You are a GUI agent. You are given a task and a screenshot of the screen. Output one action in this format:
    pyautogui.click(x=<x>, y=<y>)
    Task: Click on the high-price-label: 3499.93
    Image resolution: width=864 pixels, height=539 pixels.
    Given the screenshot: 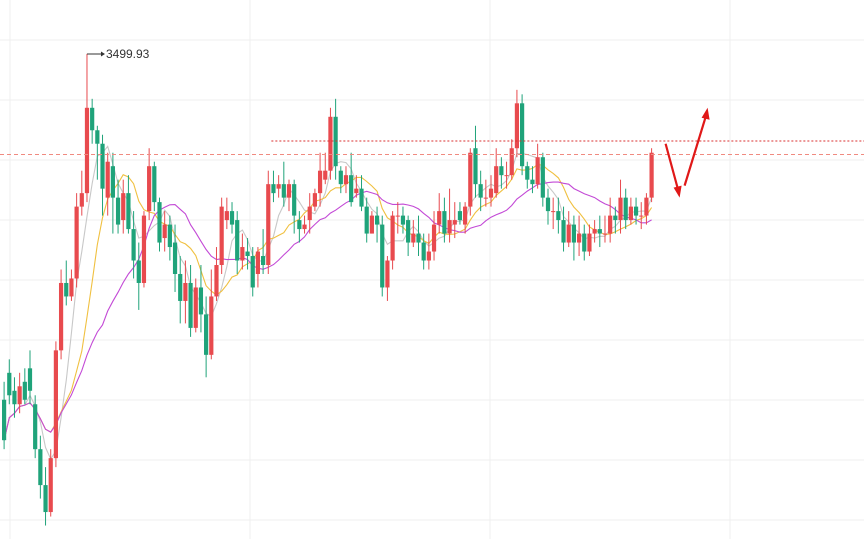 What is the action you would take?
    pyautogui.click(x=128, y=54)
    